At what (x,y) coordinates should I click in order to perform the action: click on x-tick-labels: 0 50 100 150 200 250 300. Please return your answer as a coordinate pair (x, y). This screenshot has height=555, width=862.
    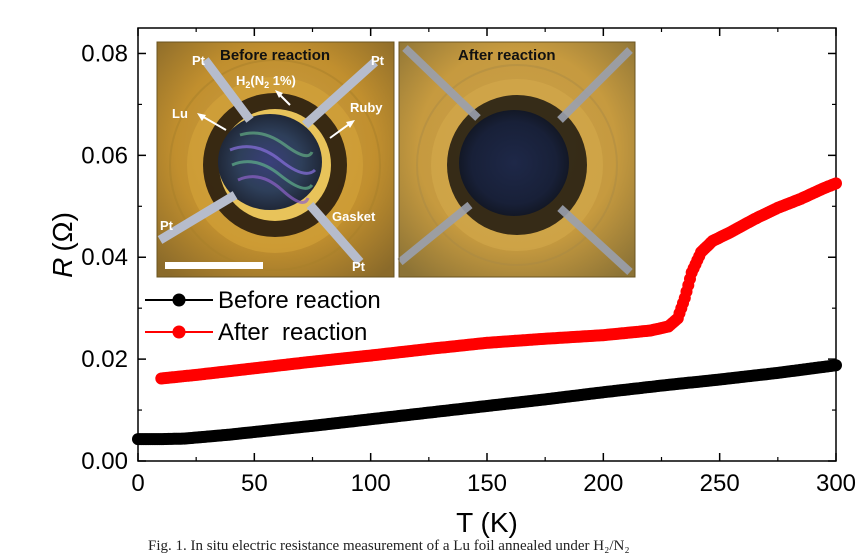
    Looking at the image, I should click on (493, 483).